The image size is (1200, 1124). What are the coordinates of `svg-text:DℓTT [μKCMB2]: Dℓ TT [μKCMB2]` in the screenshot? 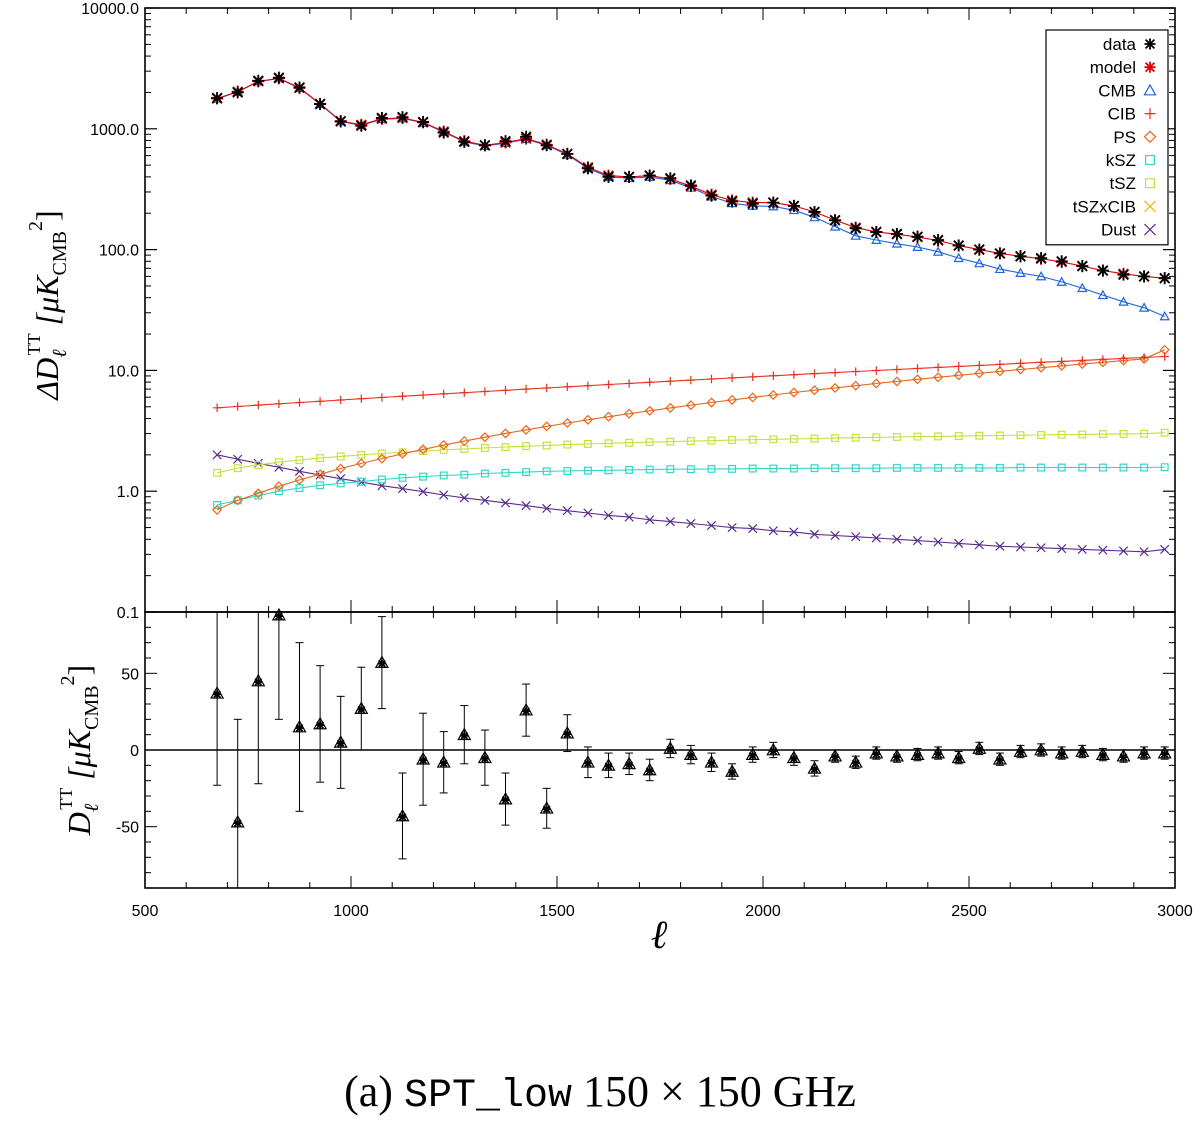 It's located at (79, 750).